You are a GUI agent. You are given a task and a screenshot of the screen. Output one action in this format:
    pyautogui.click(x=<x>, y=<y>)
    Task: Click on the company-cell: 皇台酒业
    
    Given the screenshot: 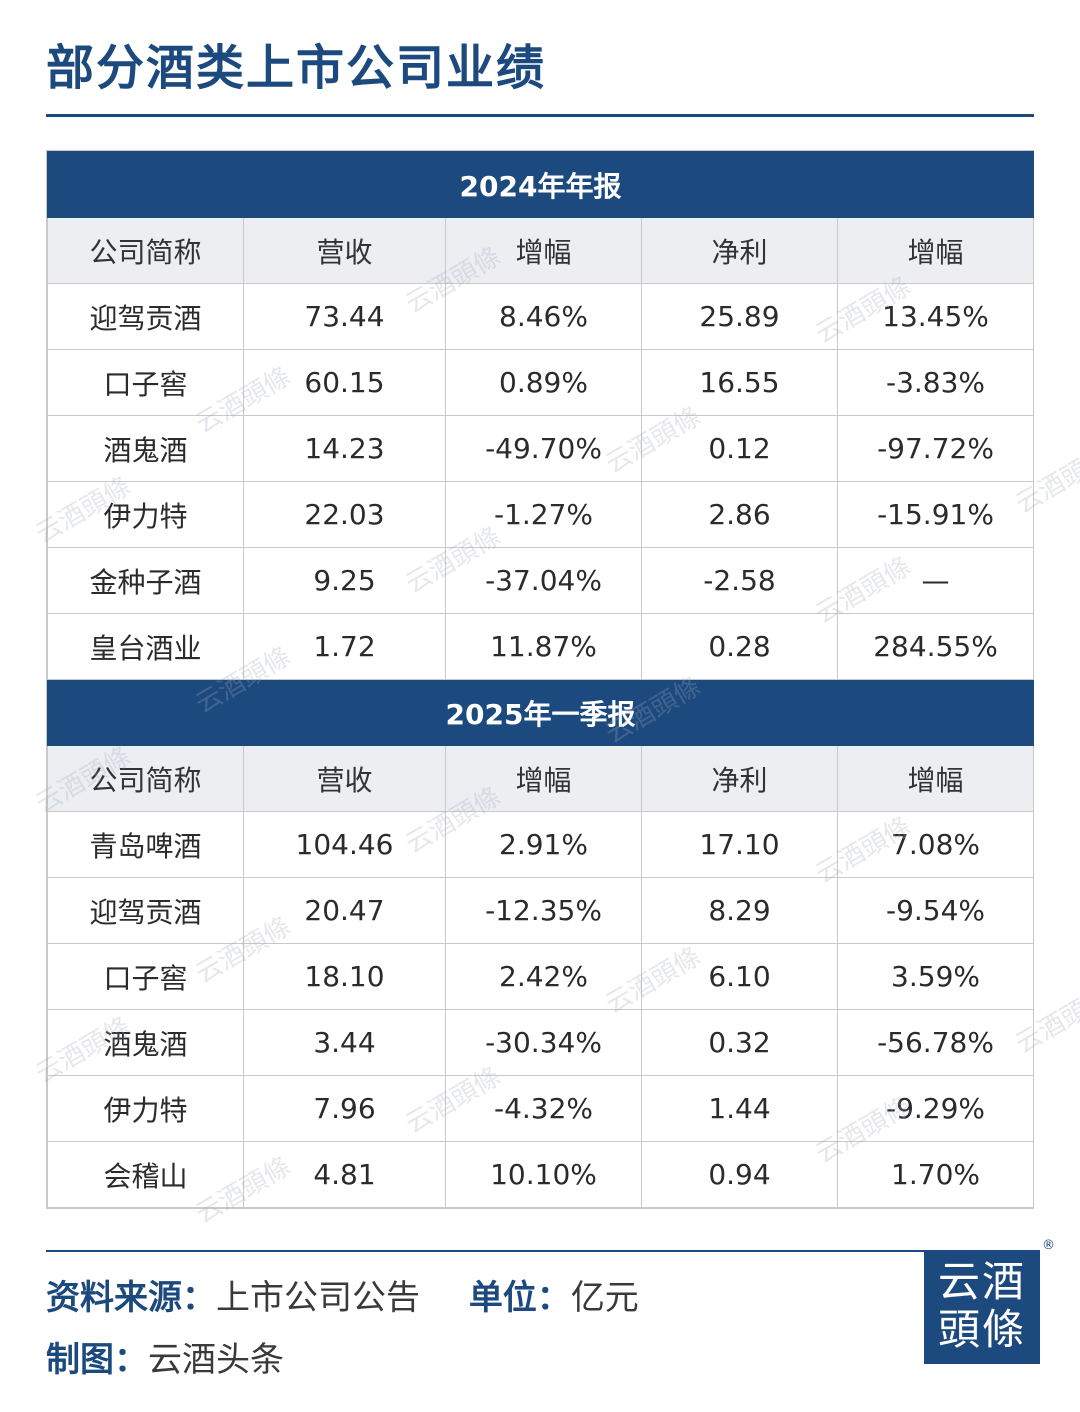 What is the action you would take?
    pyautogui.click(x=145, y=646)
    